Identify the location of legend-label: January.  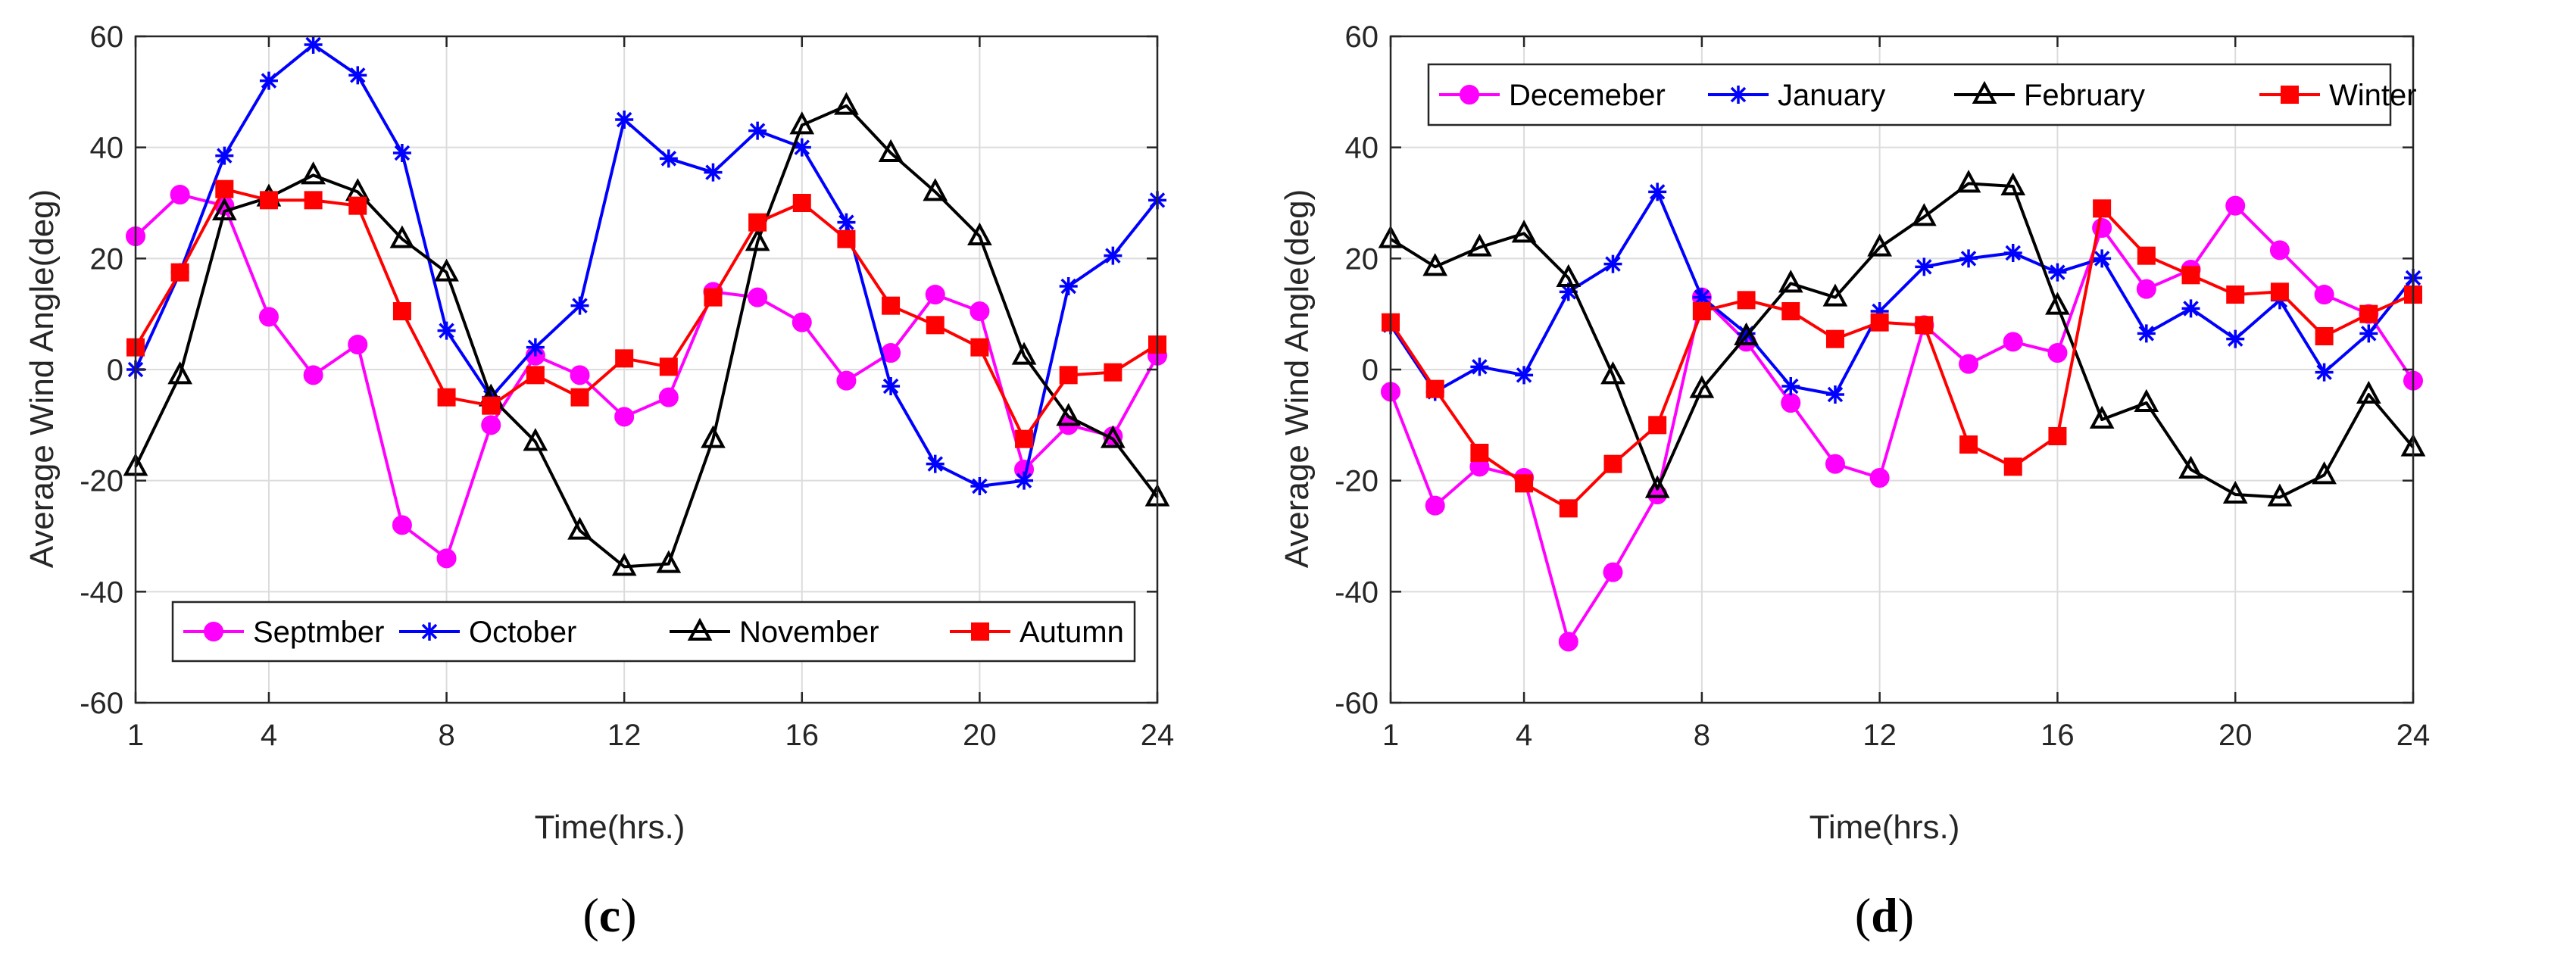
(1832, 95).